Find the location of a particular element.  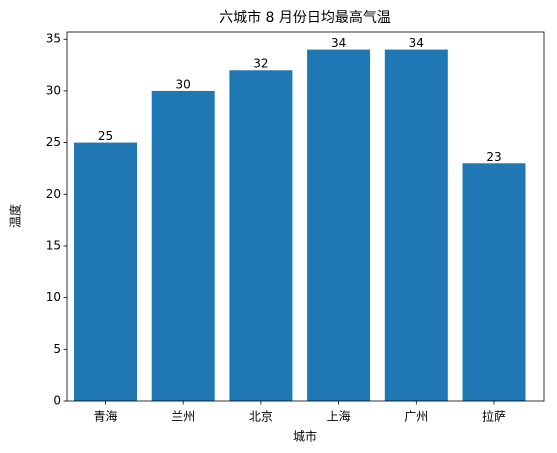

data-label: 32 is located at coordinates (260, 64).